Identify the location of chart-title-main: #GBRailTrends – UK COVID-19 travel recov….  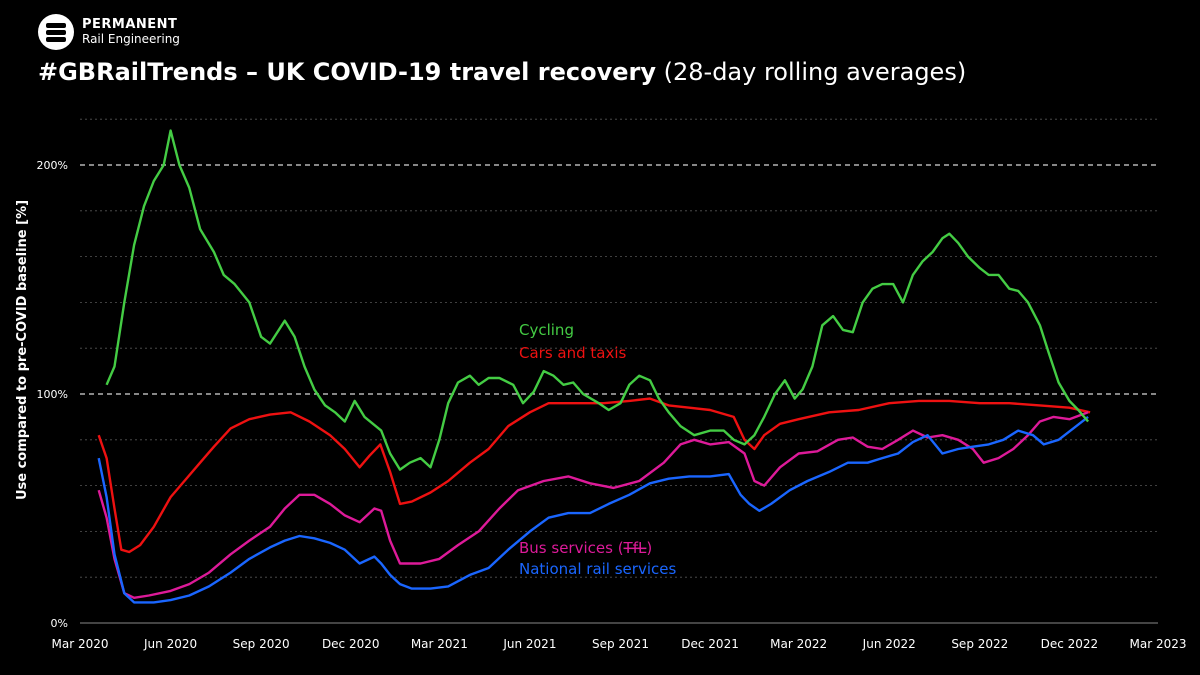
(347, 72).